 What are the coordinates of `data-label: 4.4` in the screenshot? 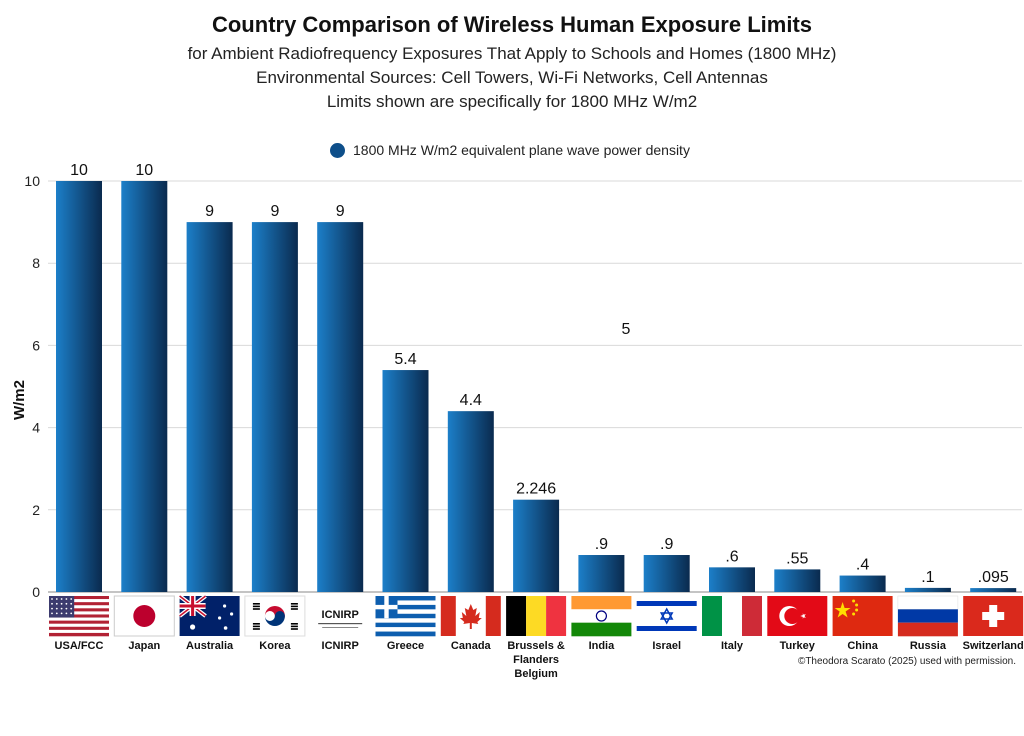 It's located at (471, 400).